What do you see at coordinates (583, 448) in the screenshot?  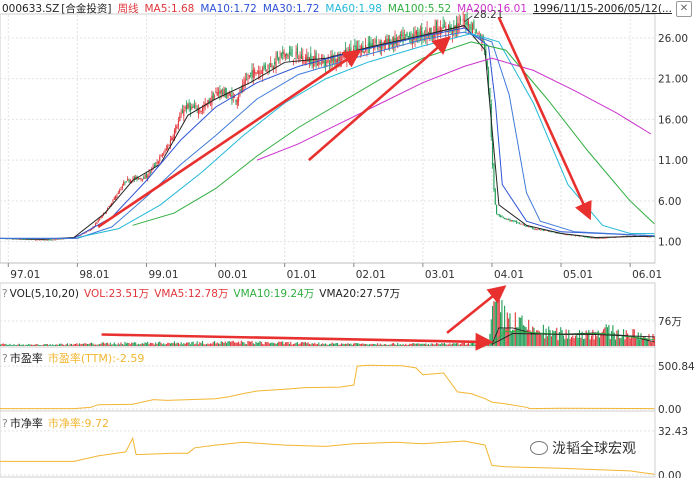 I see `watermark: 泷韬全球宏观` at bounding box center [583, 448].